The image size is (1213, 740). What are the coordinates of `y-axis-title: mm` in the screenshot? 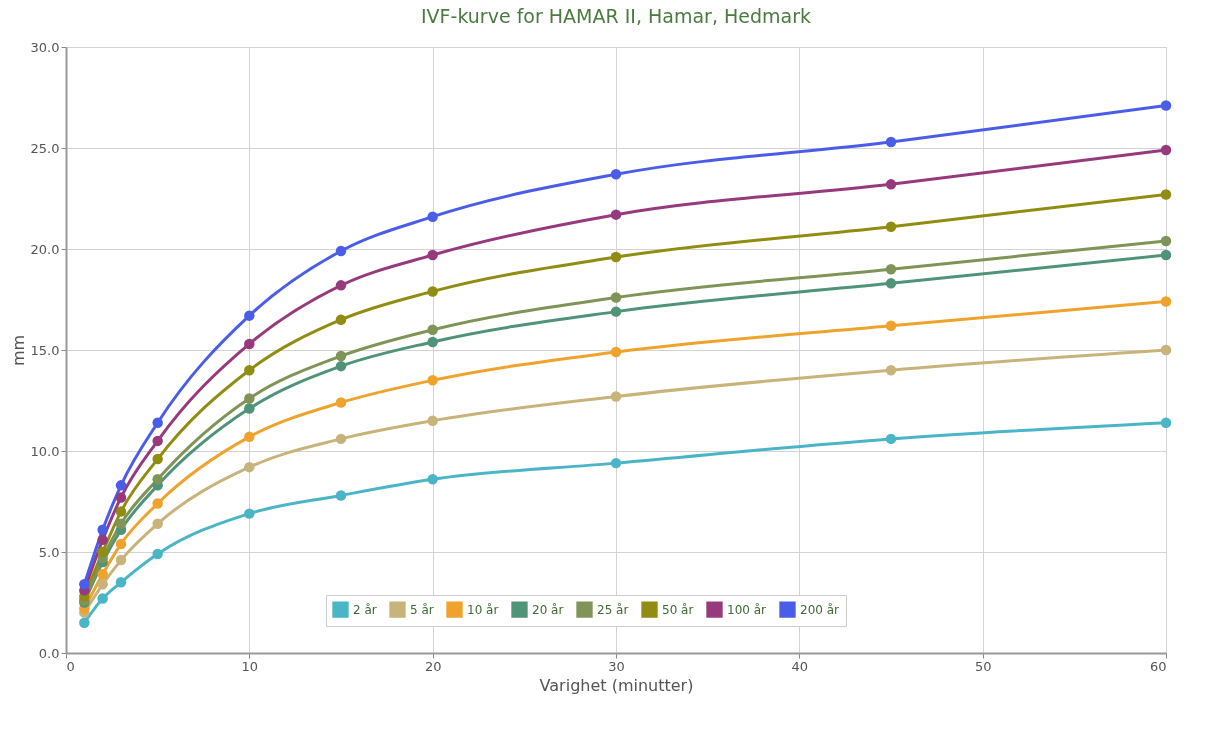 It's located at (18, 350).